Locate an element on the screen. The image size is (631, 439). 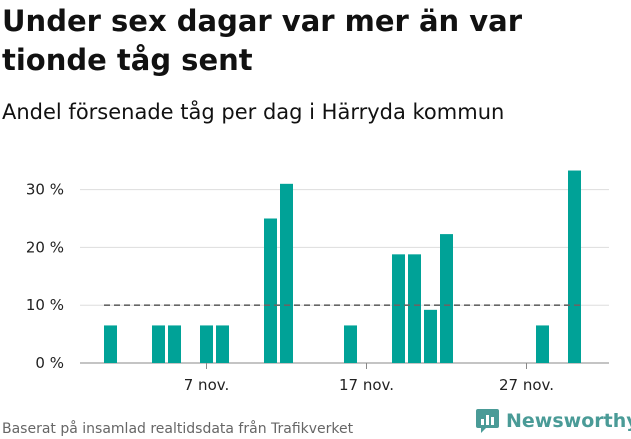
y-tick-label: 20 % is located at coordinates (45, 247).